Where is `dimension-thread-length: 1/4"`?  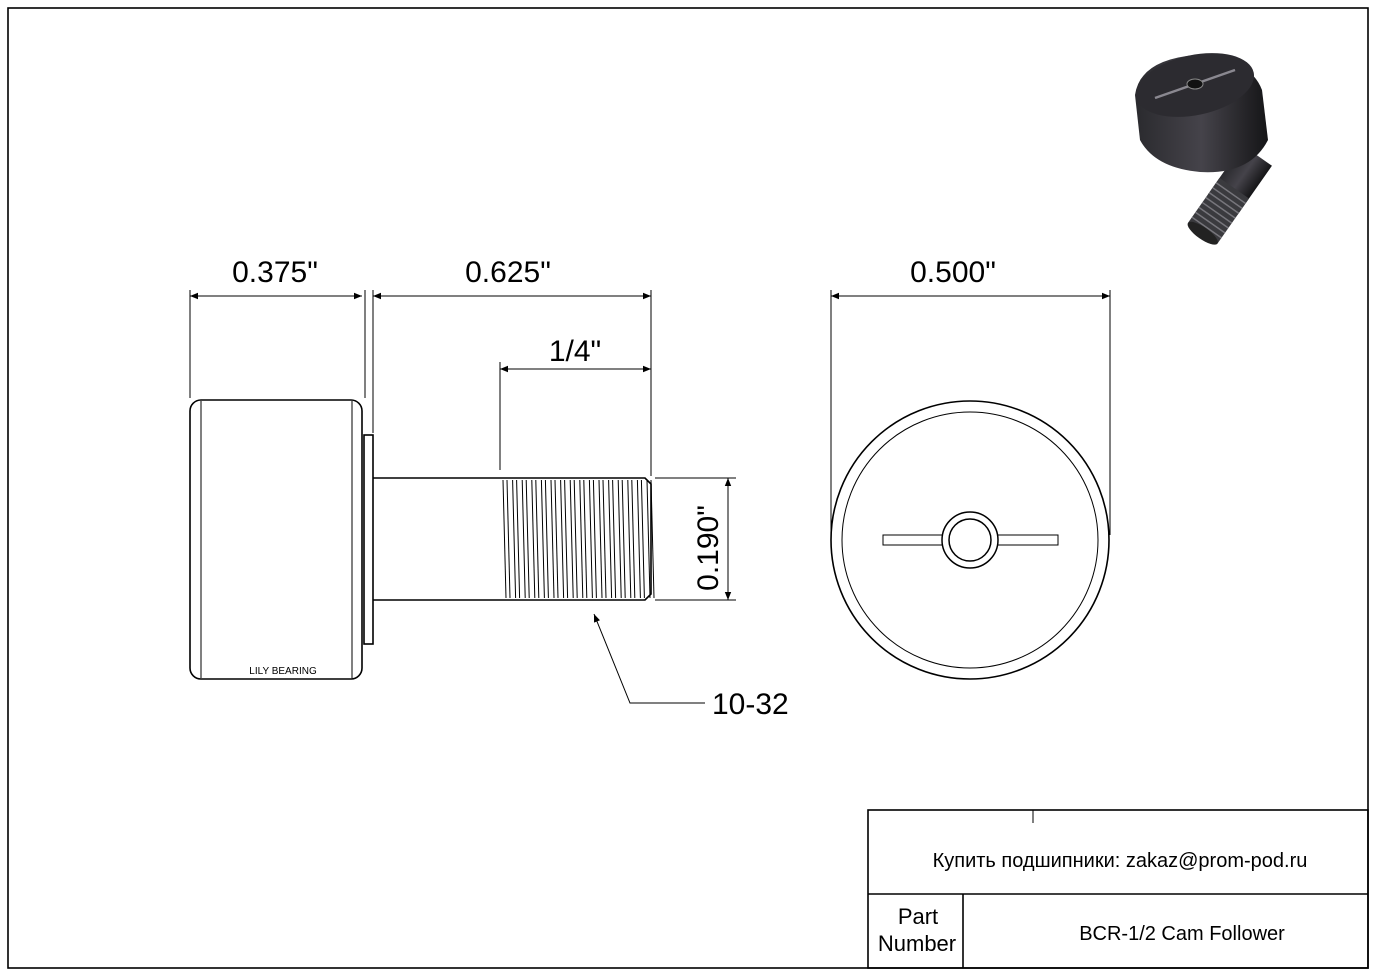 dimension-thread-length: 1/4" is located at coordinates (575, 351).